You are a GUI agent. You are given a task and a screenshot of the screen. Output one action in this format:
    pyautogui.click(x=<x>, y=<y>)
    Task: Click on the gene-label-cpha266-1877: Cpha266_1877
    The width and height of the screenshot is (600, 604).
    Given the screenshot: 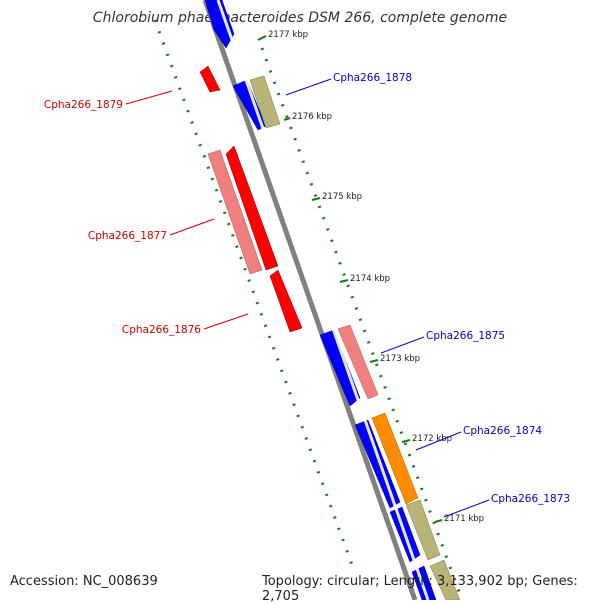 What is the action you would take?
    pyautogui.click(x=127, y=236)
    